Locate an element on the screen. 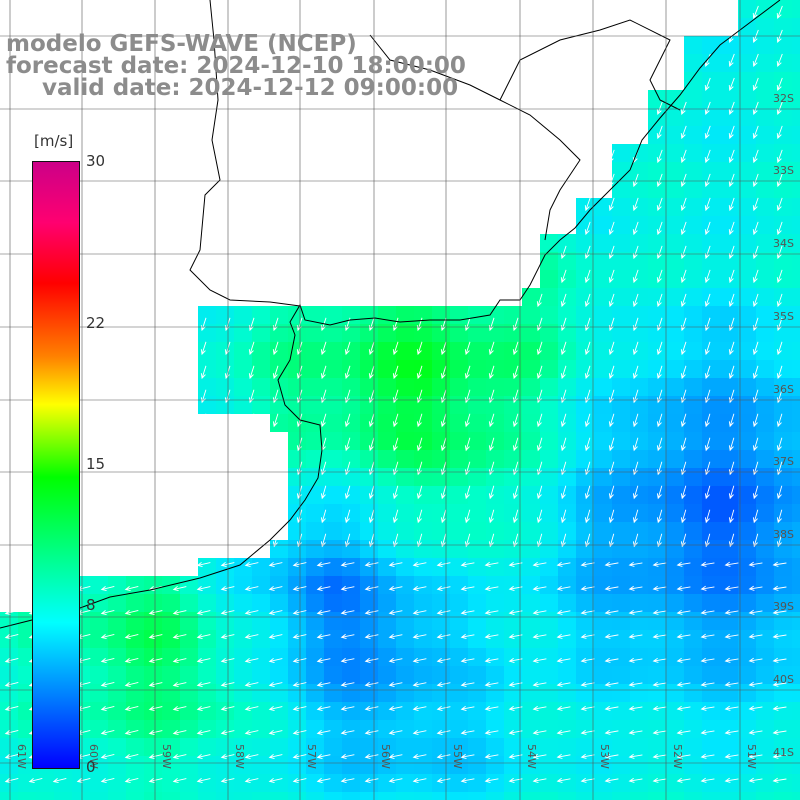 Image resolution: width=800 pixels, height=800 pixels. country-border is located at coordinates (475, 137).